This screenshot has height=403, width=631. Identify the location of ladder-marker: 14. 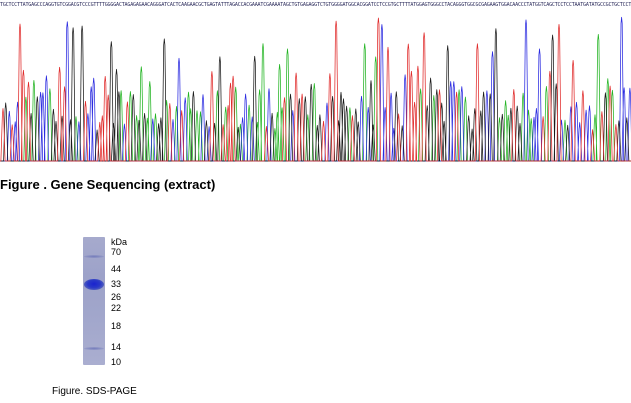
(116, 347).